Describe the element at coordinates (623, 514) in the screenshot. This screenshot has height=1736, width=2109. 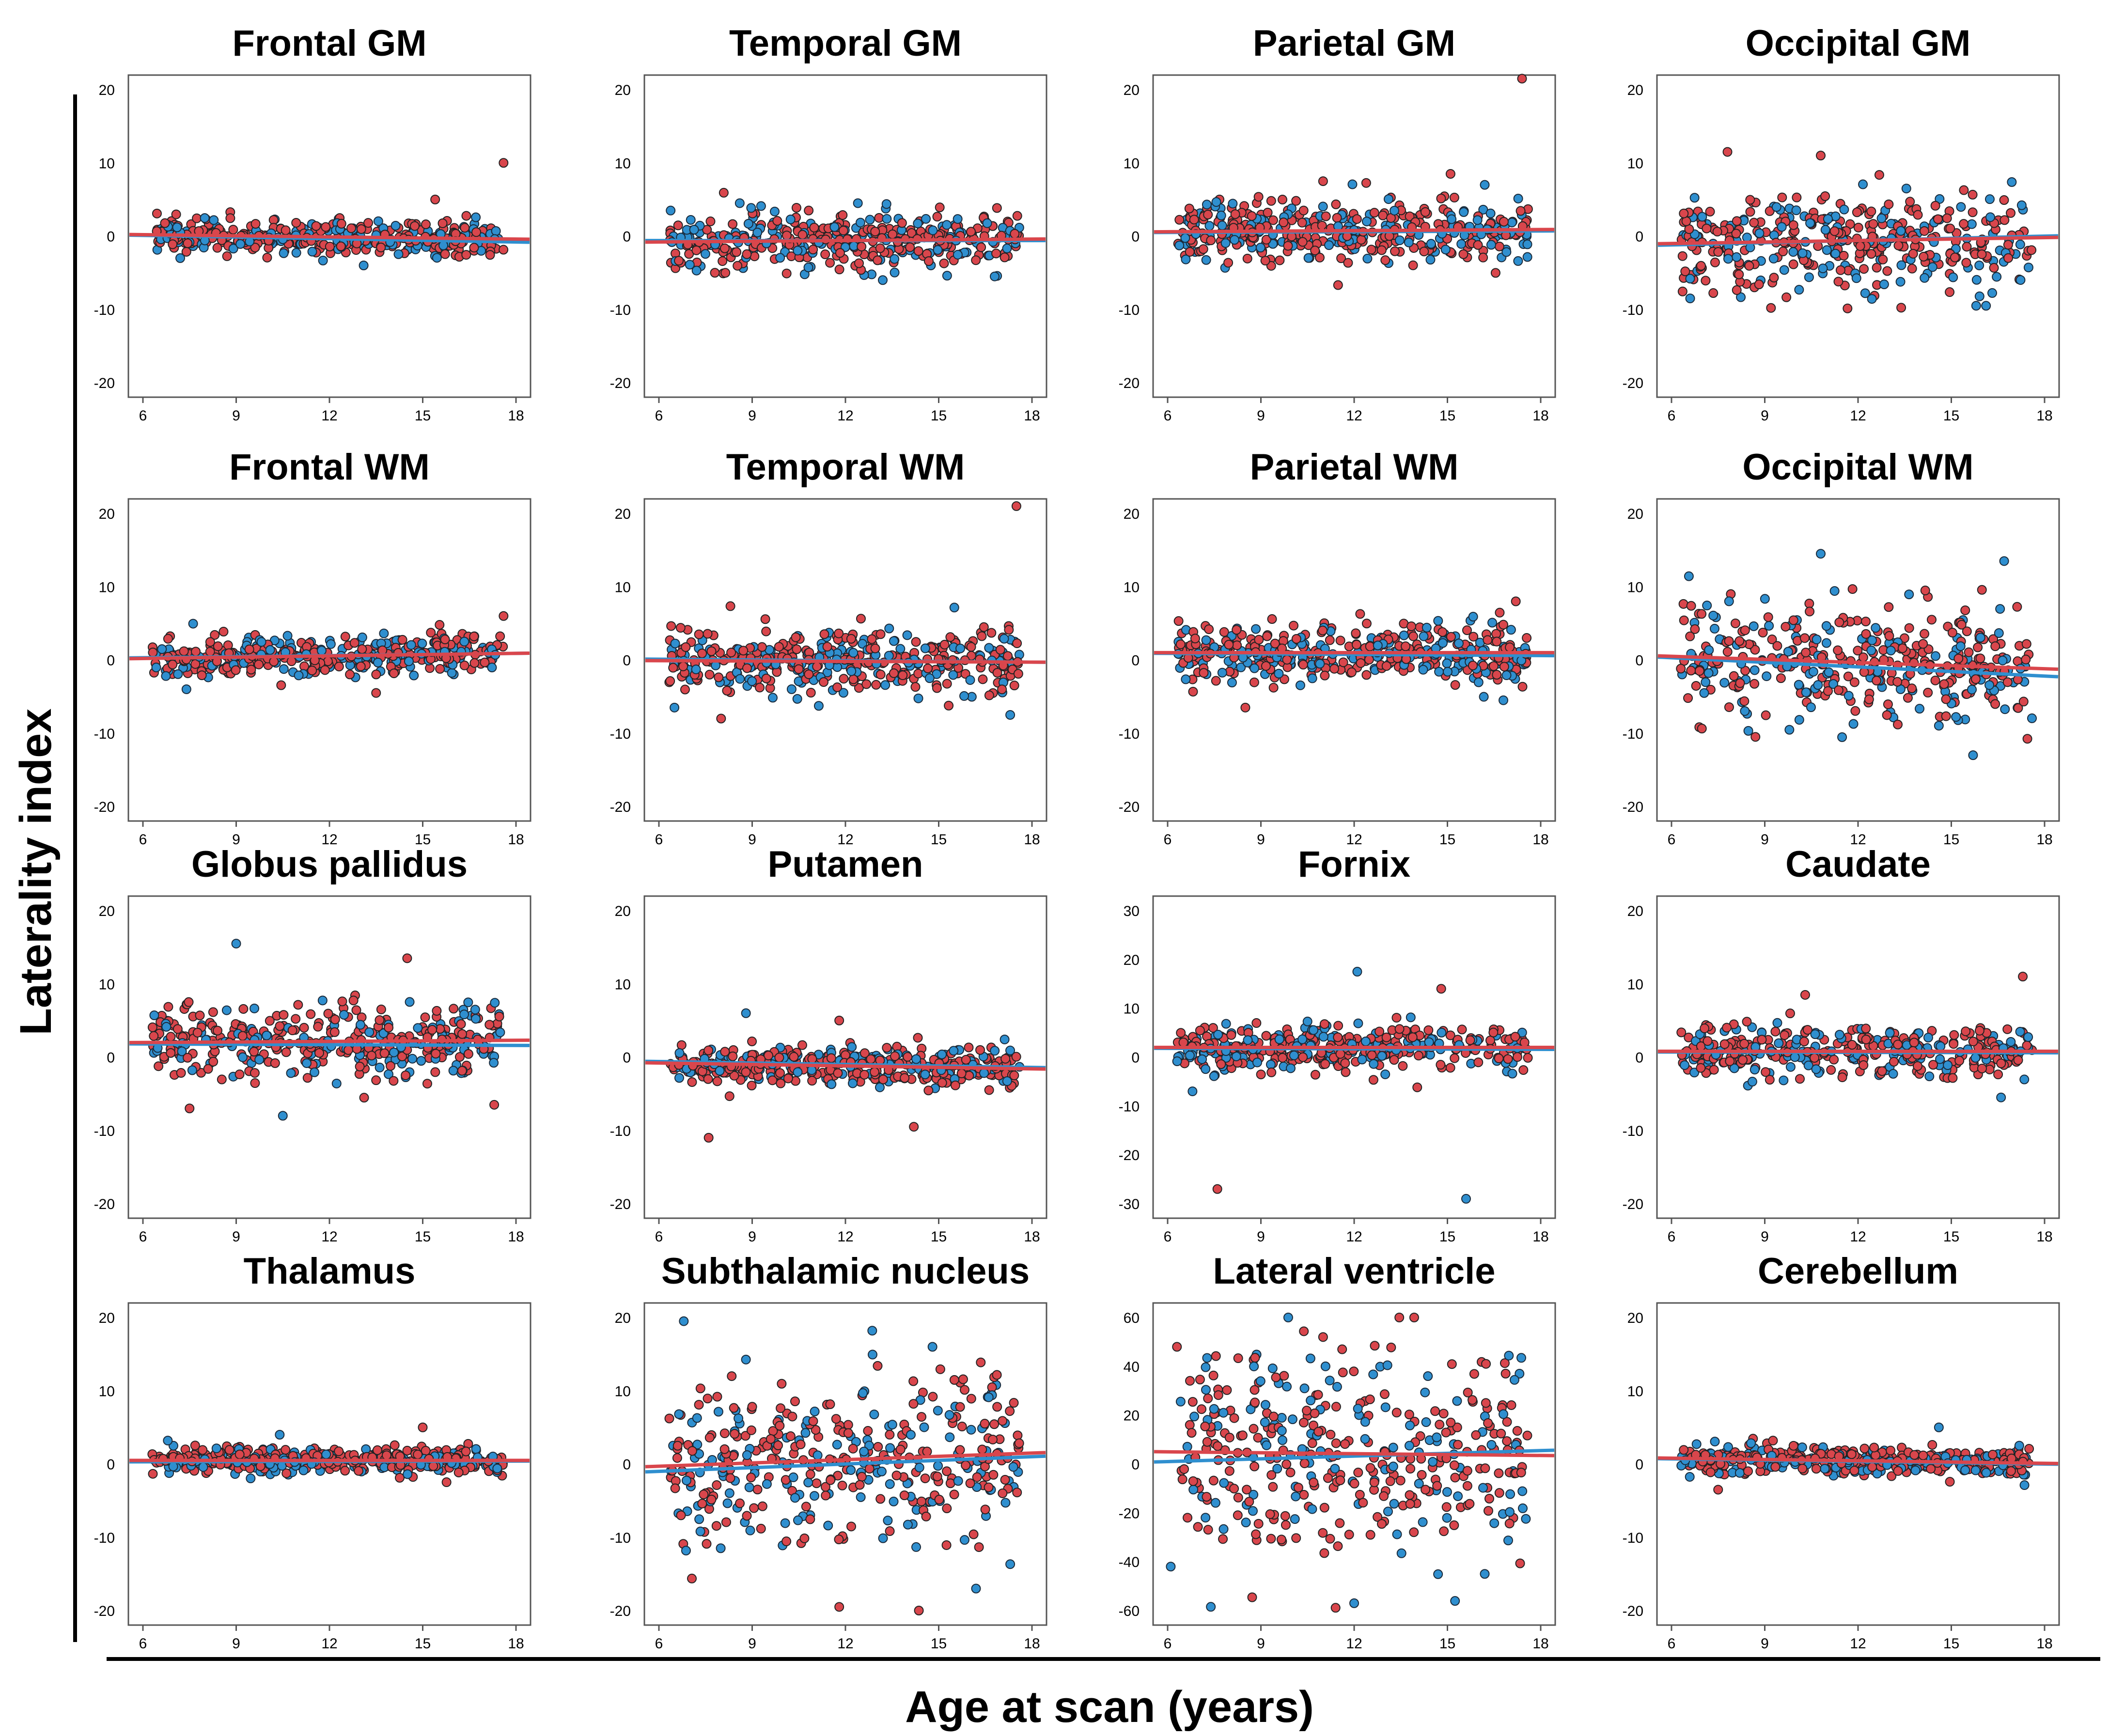
I see `y-tick-label: 20` at that location.